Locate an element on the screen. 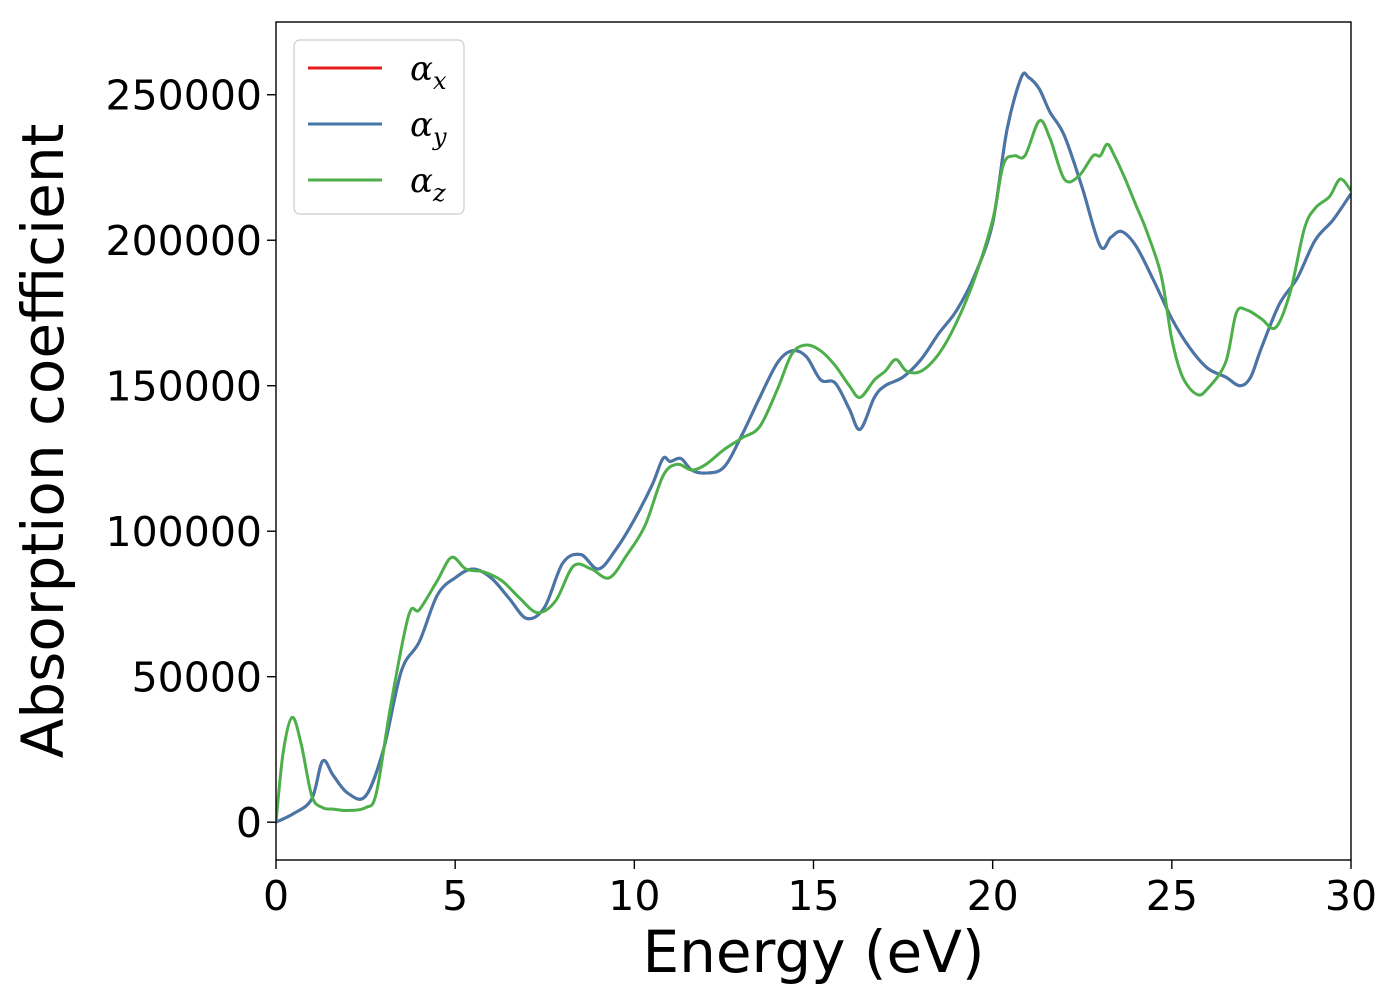 The image size is (1400, 1000). x-axis: 0 5 10 15 20 25 30 is located at coordinates (820, 890).